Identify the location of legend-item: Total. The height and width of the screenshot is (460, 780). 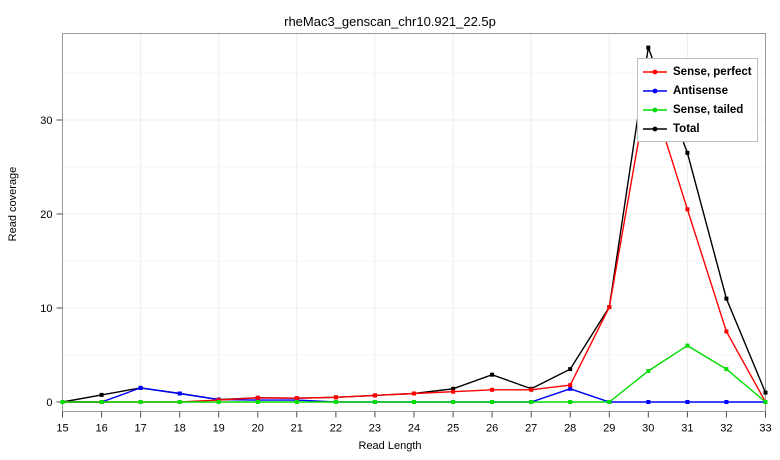
(696, 128).